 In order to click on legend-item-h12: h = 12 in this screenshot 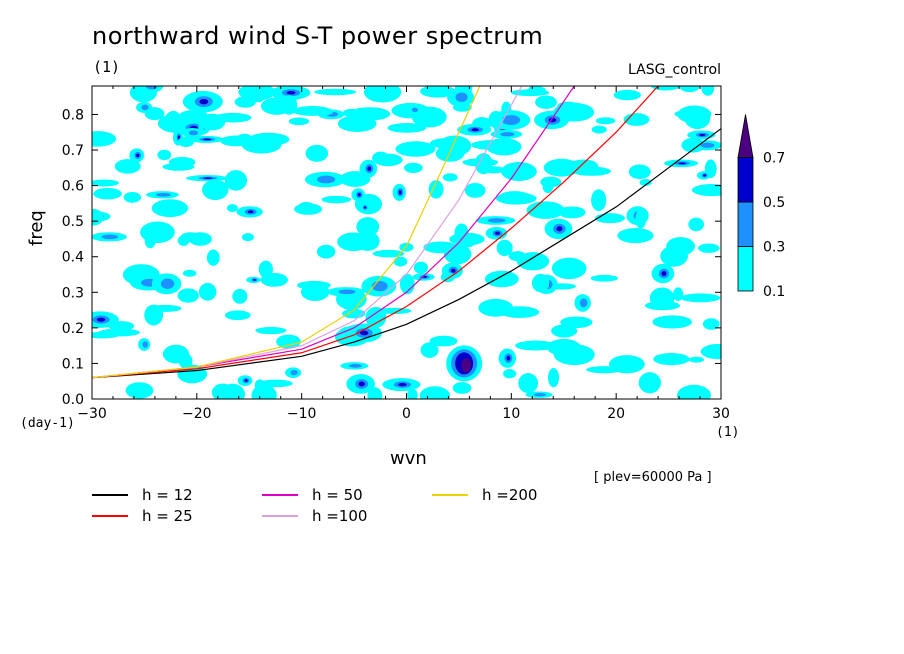, I will do `click(142, 495)`.